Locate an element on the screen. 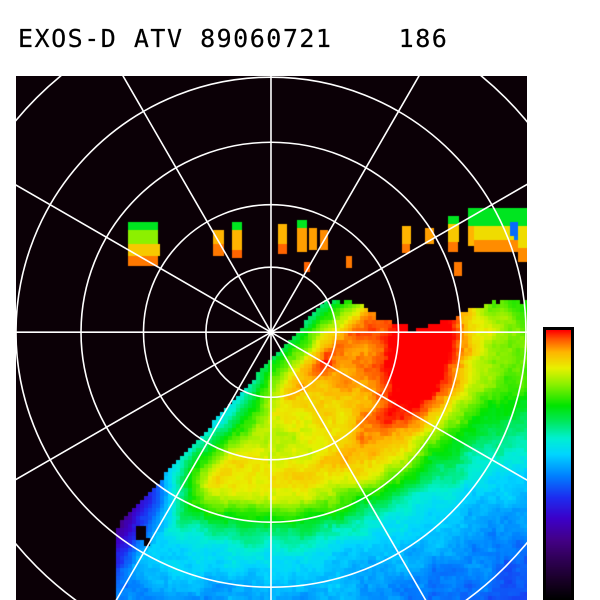  colorbar-gradient is located at coordinates (558, 465).